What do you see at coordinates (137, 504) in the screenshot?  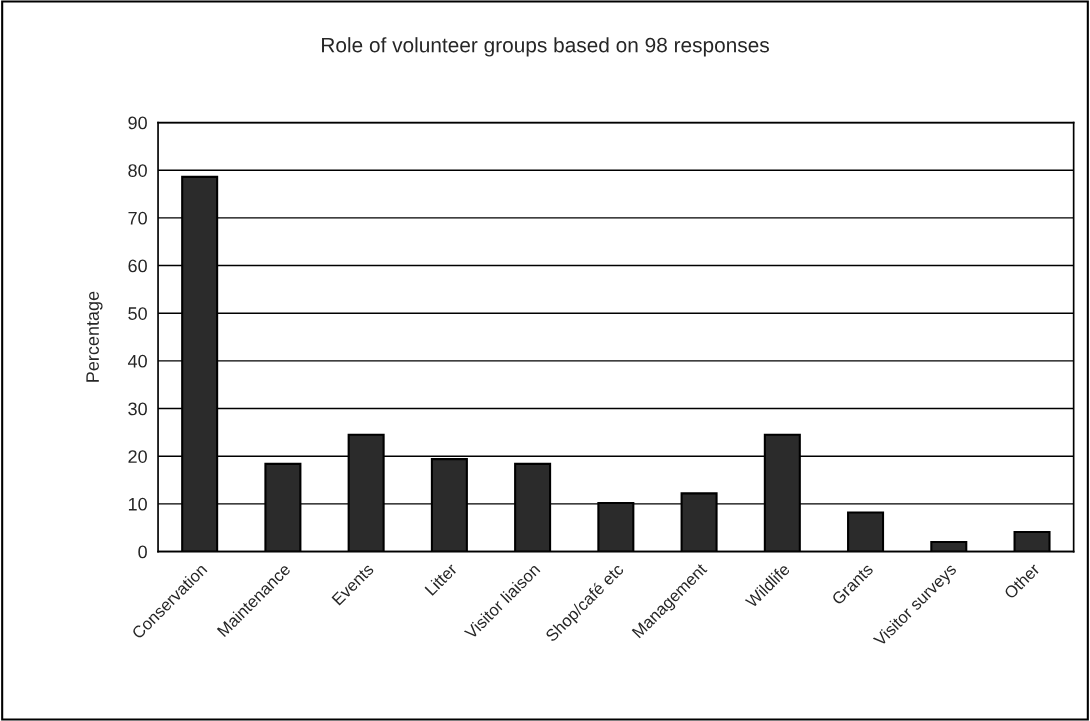 I see `y-tick-label: 10` at bounding box center [137, 504].